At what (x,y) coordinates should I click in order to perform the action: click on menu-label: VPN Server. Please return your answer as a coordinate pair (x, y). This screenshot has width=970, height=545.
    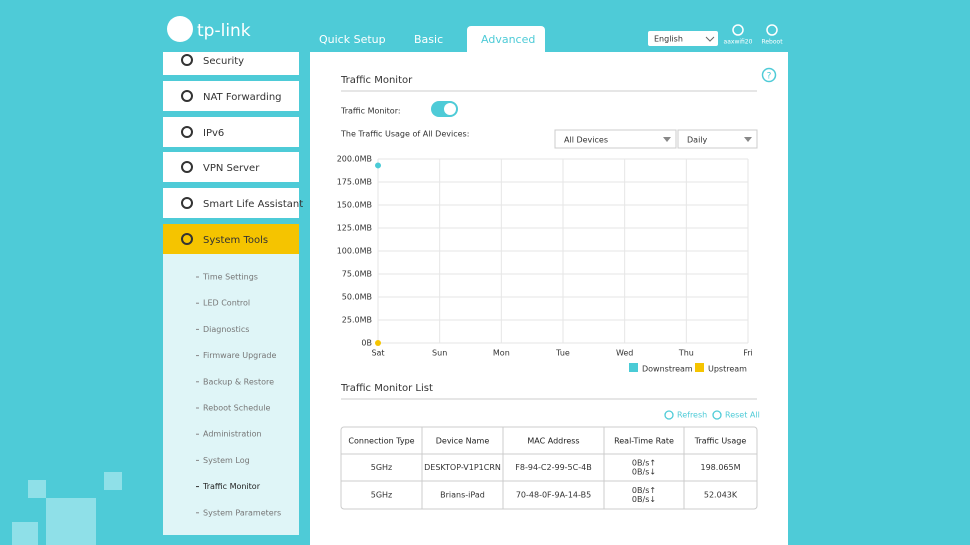
    Looking at the image, I should click on (231, 168).